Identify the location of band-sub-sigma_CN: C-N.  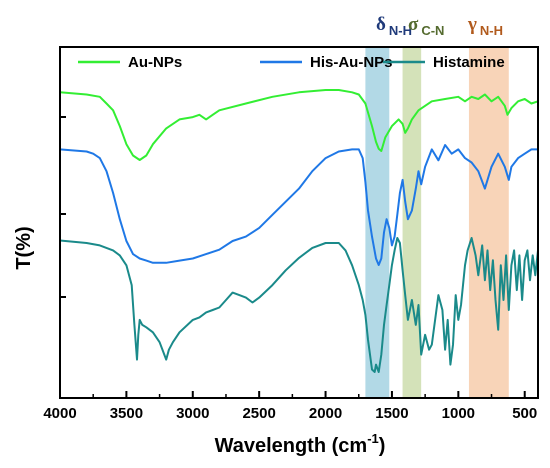
(432, 30).